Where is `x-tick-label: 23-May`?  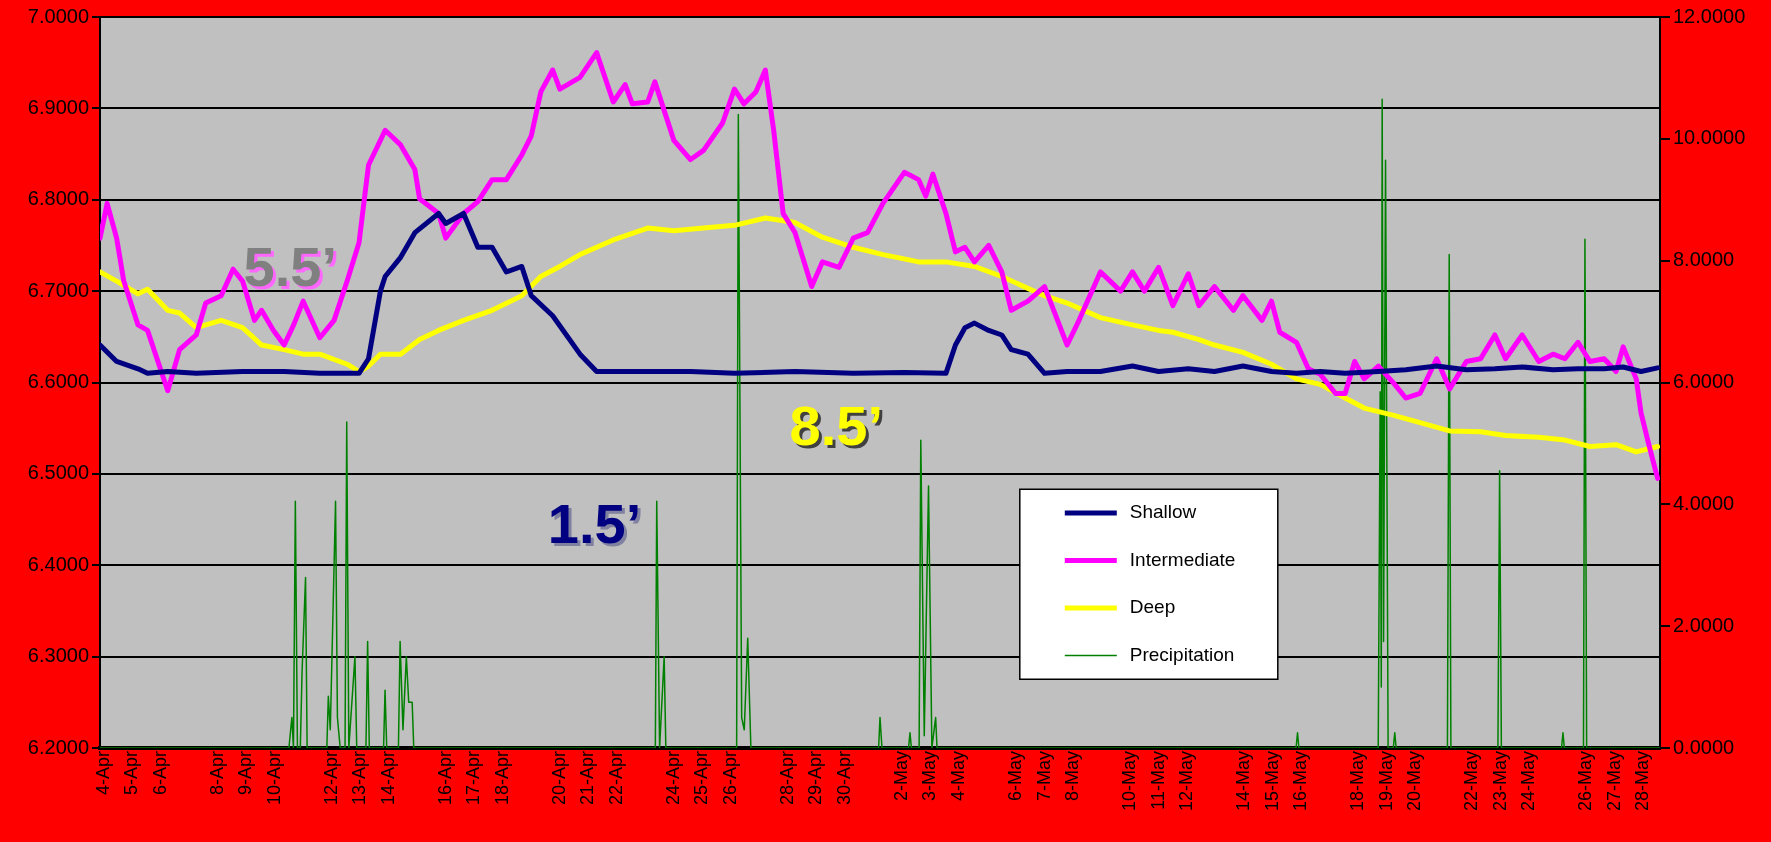 x-tick-label: 23-May is located at coordinates (1499, 781).